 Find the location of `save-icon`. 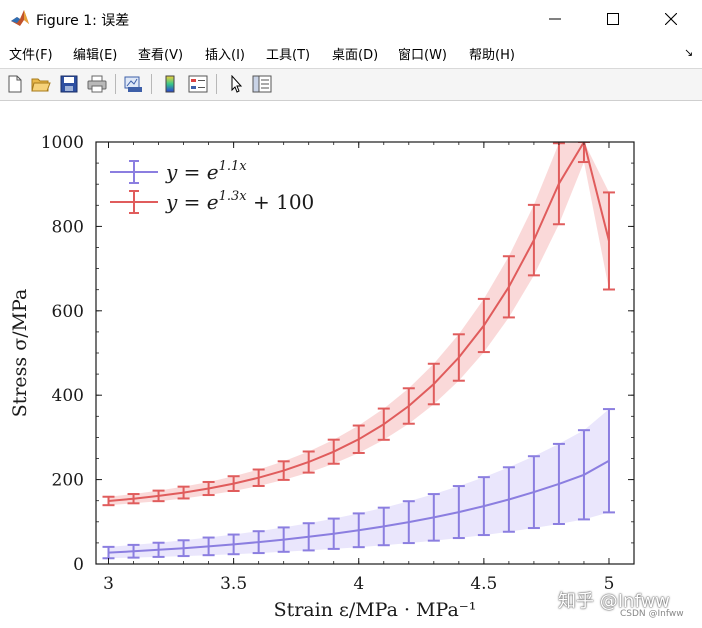

save-icon is located at coordinates (69, 84).